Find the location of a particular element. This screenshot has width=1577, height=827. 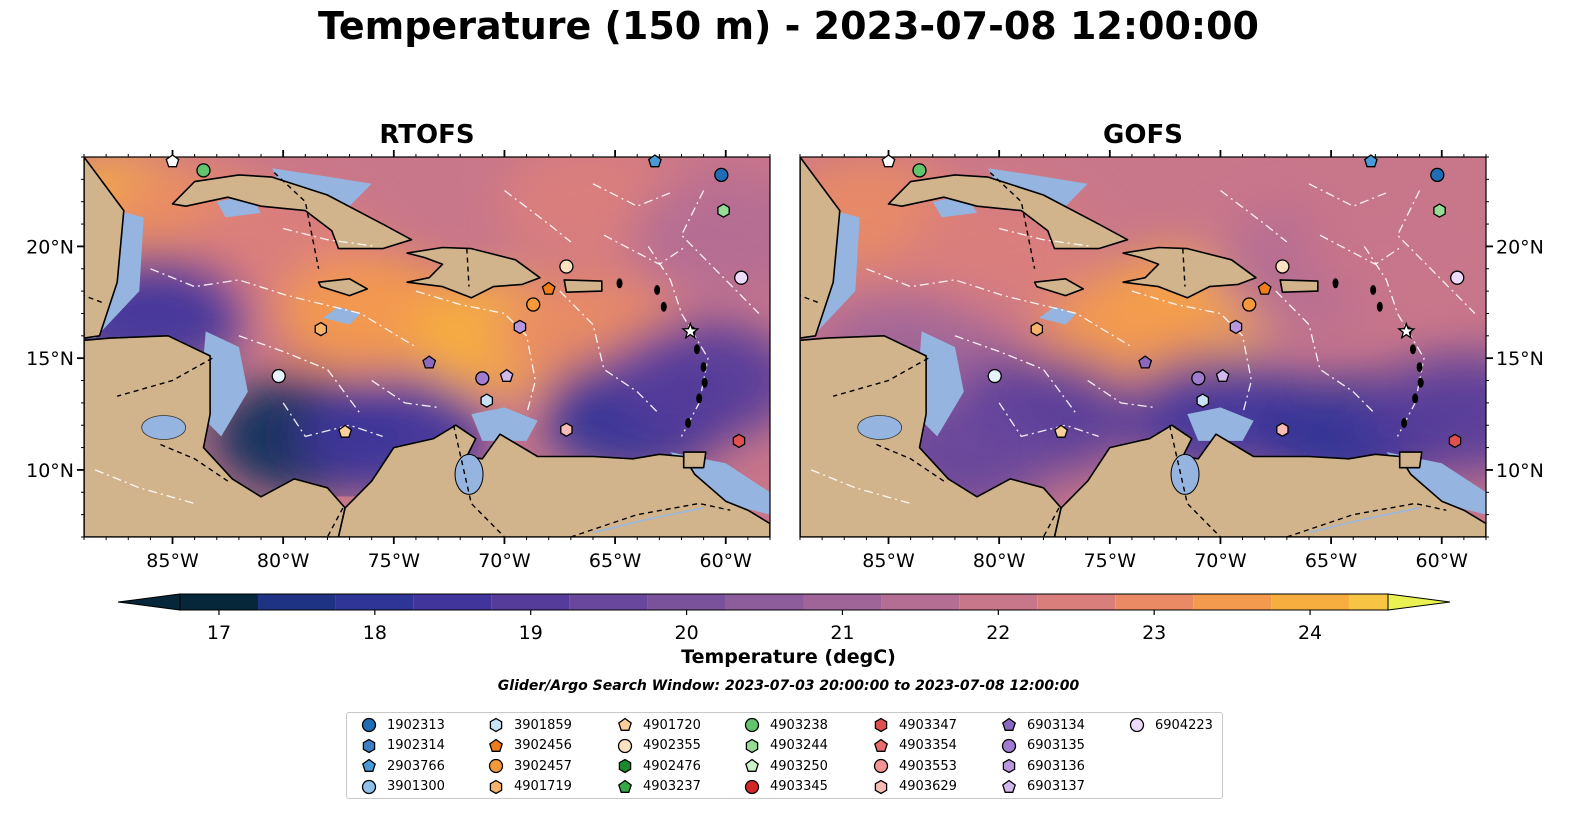

legend-label: 6903136 is located at coordinates (1056, 766).